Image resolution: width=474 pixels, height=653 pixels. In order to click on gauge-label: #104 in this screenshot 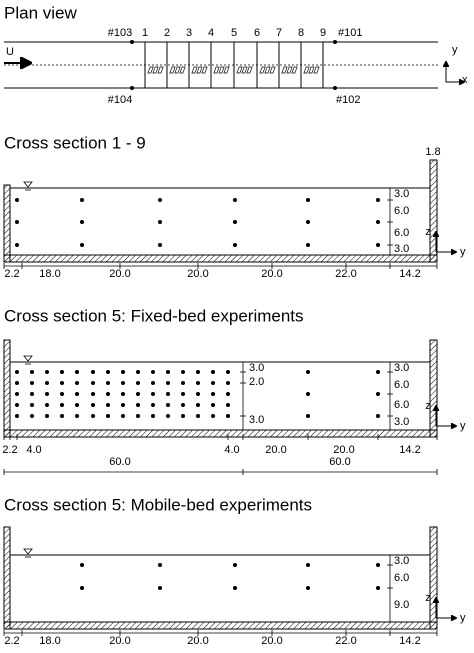, I will do `click(120, 100)`.